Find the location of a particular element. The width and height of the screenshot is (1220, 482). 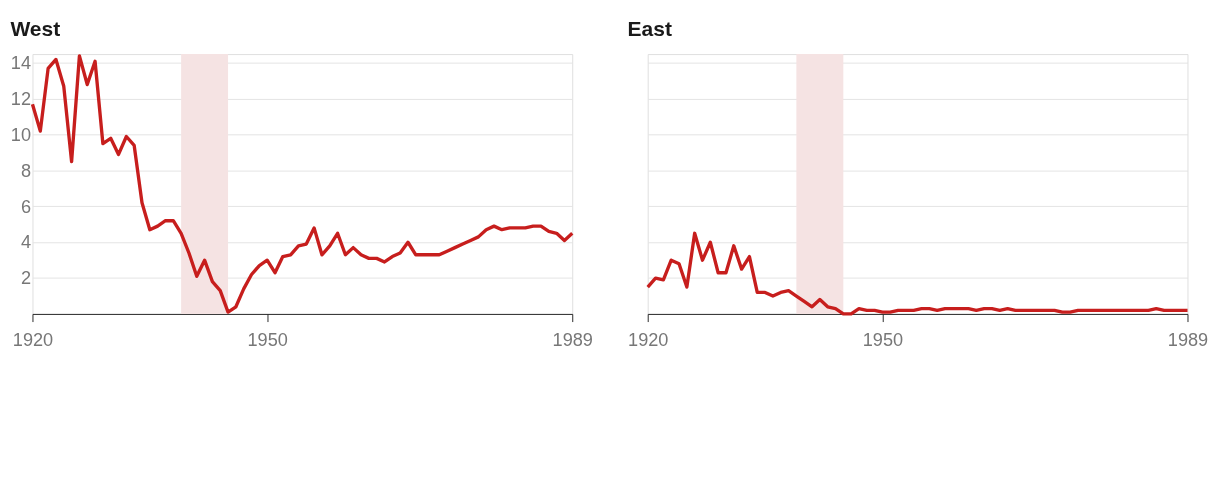

y-tick-label: 8 is located at coordinates (26, 170).